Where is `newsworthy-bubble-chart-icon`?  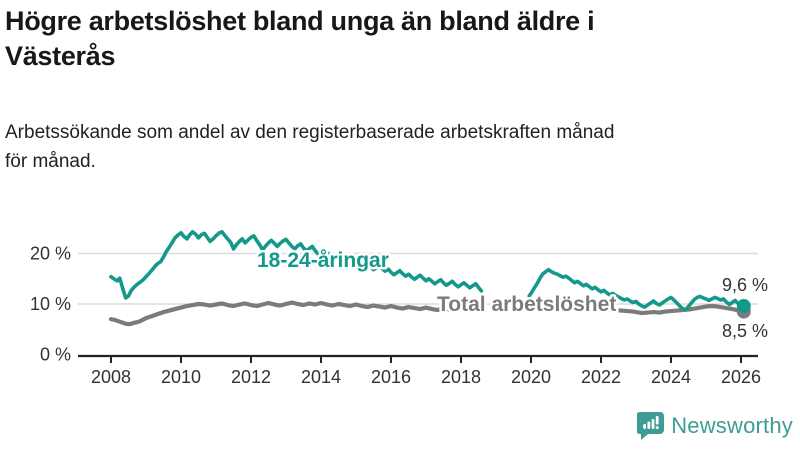 newsworthy-bubble-chart-icon is located at coordinates (651, 426).